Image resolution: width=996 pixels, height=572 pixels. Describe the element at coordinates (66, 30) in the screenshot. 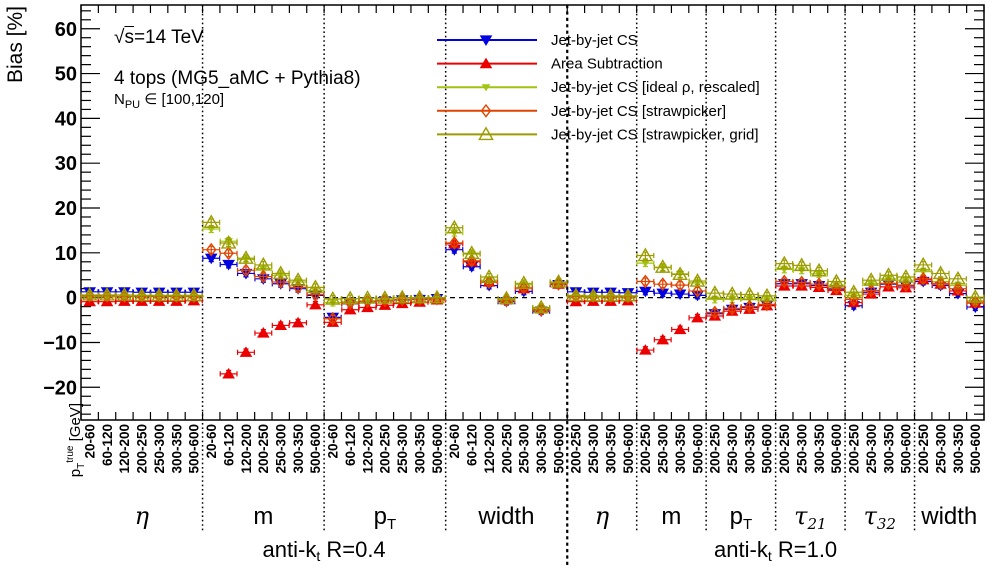

I see `y-tick-label: 60` at that location.